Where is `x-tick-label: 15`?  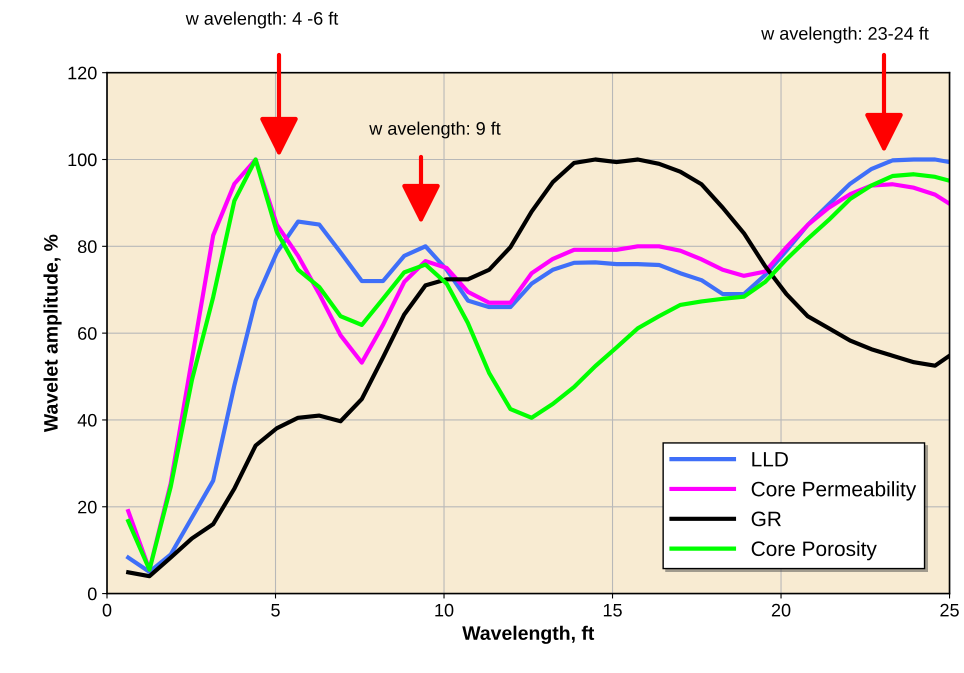 x-tick-label: 15 is located at coordinates (613, 610).